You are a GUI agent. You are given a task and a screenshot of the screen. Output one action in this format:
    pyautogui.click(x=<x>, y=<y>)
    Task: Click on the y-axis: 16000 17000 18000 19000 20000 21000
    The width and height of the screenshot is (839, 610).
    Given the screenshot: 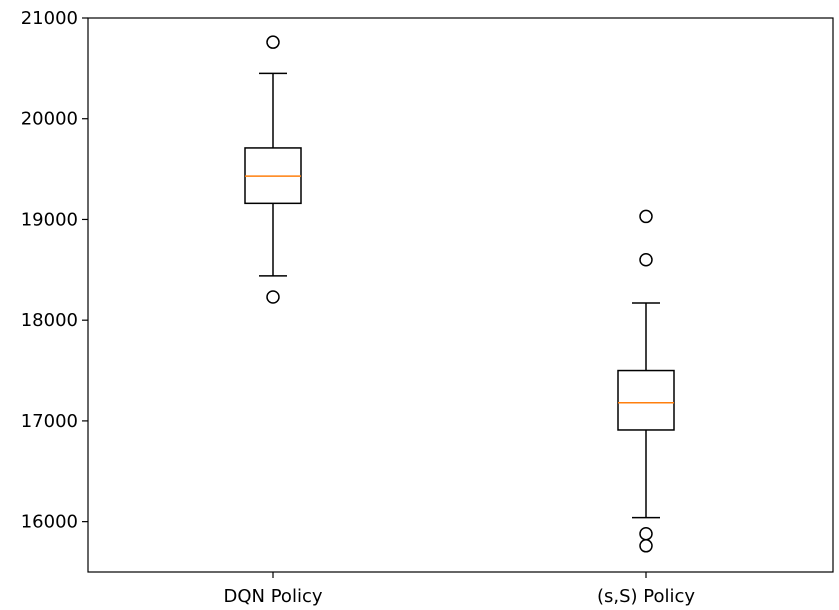 What is the action you would take?
    pyautogui.click(x=54, y=270)
    